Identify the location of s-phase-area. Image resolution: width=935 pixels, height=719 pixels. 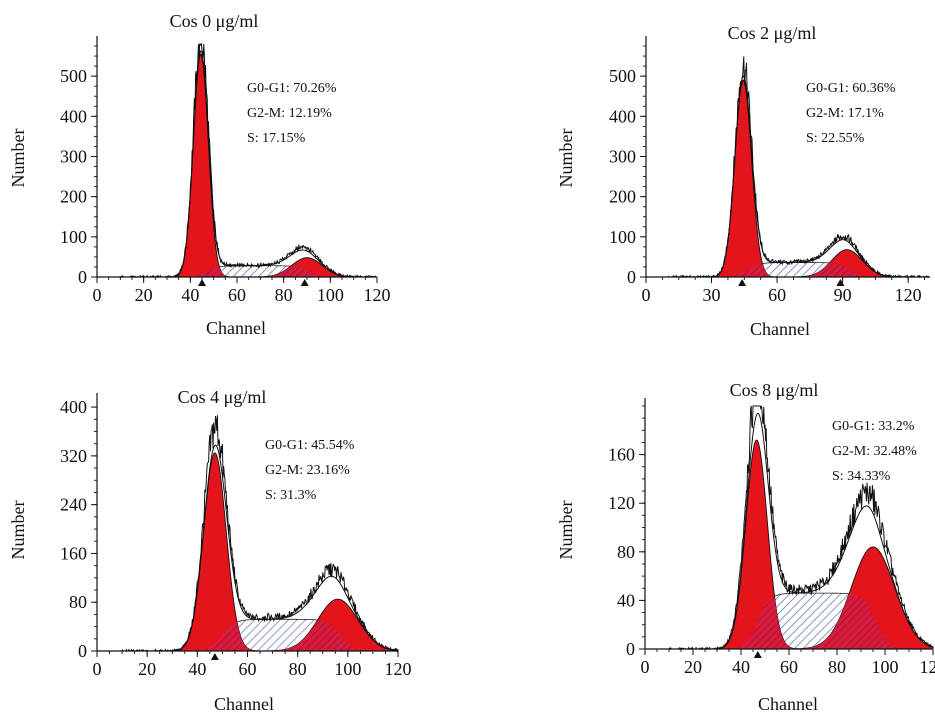
(798, 270).